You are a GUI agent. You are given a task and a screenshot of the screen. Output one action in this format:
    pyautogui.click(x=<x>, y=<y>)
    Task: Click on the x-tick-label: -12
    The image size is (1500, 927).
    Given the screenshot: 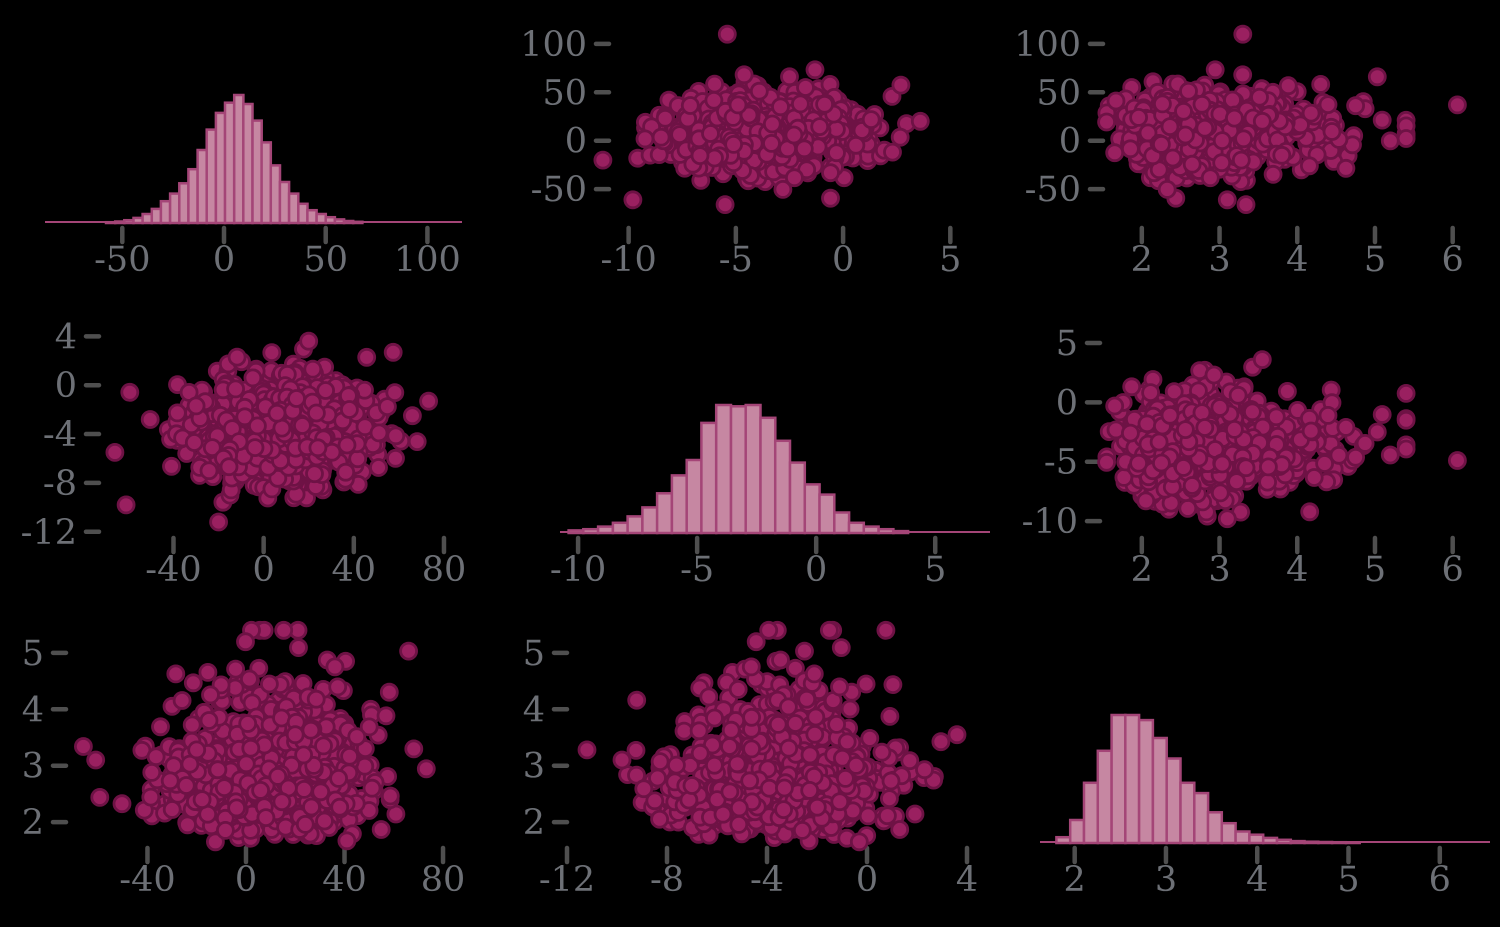 What is the action you would take?
    pyautogui.click(x=567, y=880)
    